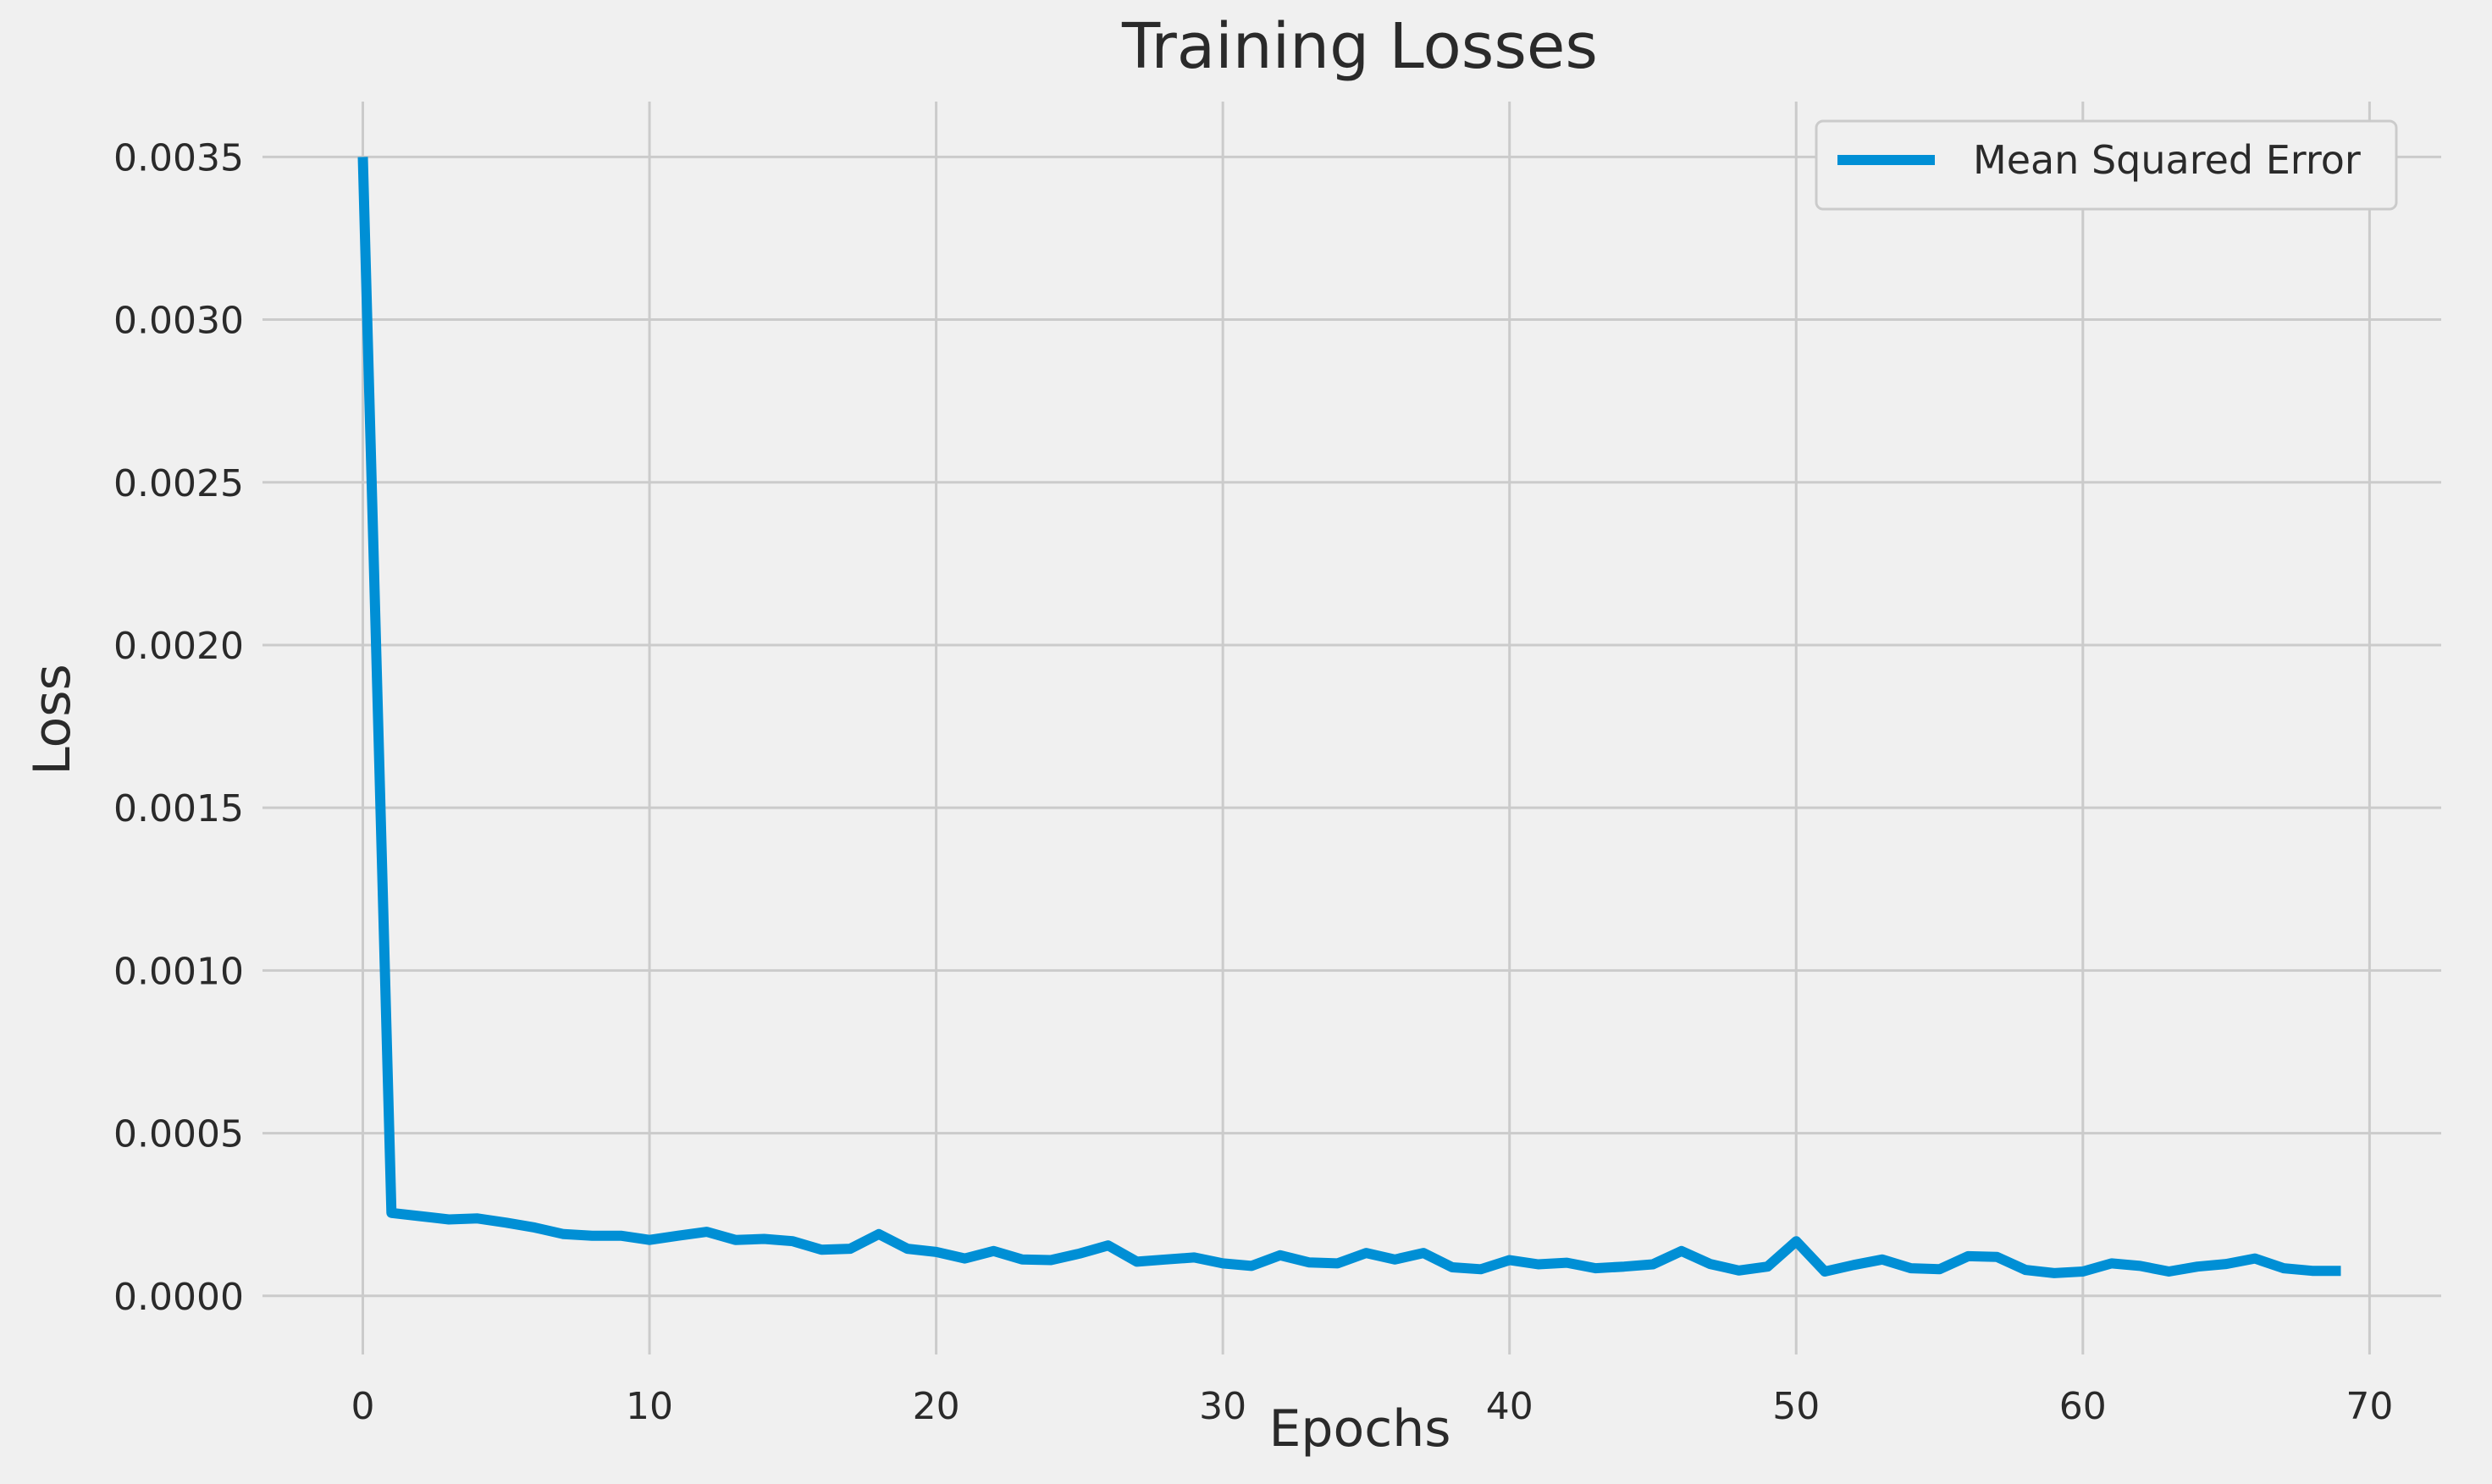 The height and width of the screenshot is (1484, 2492). Describe the element at coordinates (178, 321) in the screenshot. I see `y-tick-label: 0.0030` at that location.